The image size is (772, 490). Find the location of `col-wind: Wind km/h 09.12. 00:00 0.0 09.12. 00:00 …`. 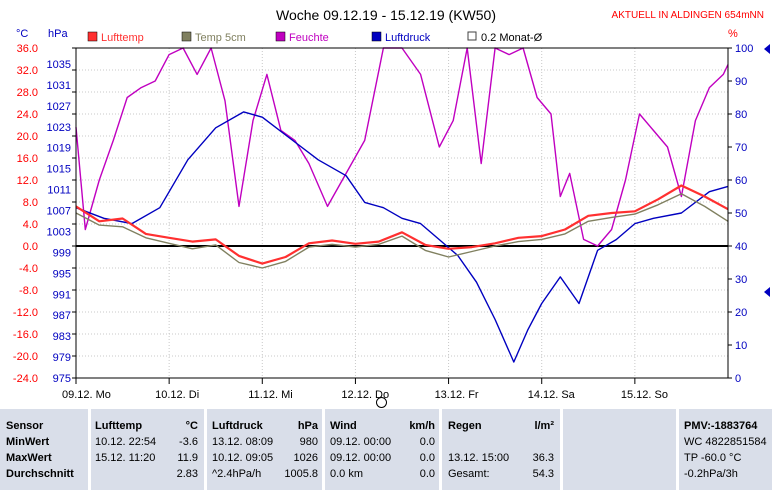

col-wind: Wind km/h 09.12. 00:00 0.0 09.12. 00:00 … is located at coordinates (382, 449).